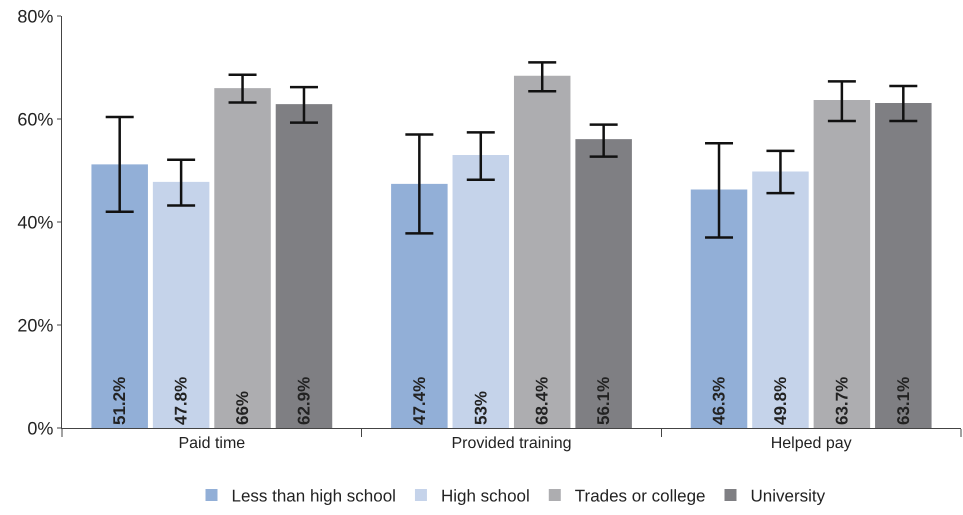 This screenshot has width=963, height=515. What do you see at coordinates (780, 400) in the screenshot?
I see `data-label: 49.8%` at bounding box center [780, 400].